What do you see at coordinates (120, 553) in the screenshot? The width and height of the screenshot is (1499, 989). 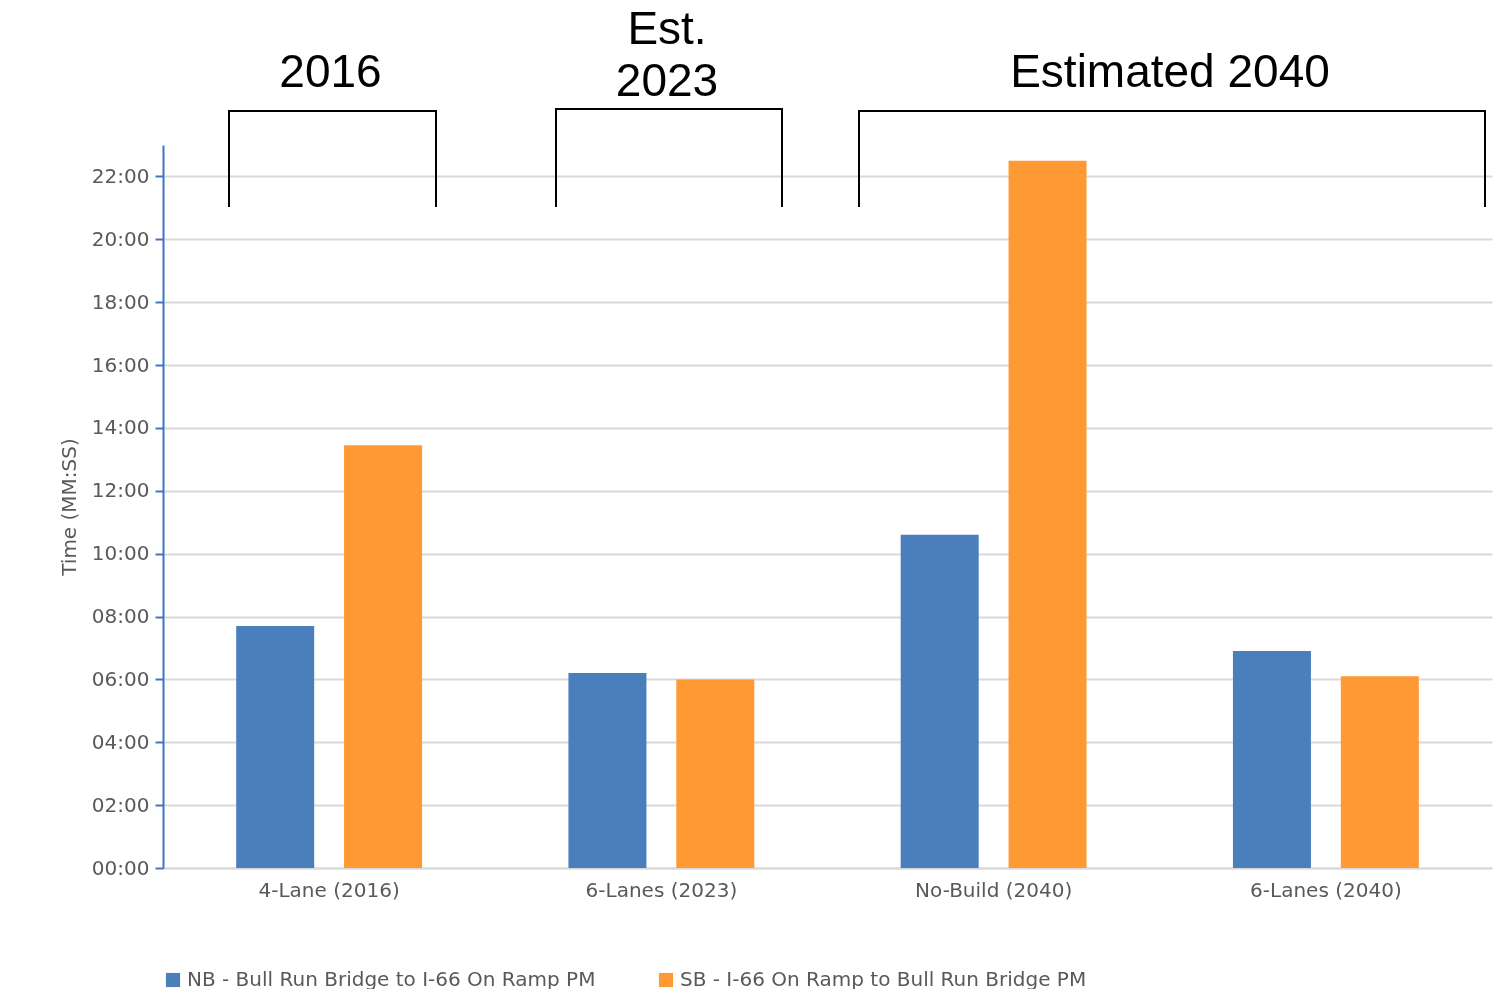 I see `y-tick-label: 10:00` at bounding box center [120, 553].